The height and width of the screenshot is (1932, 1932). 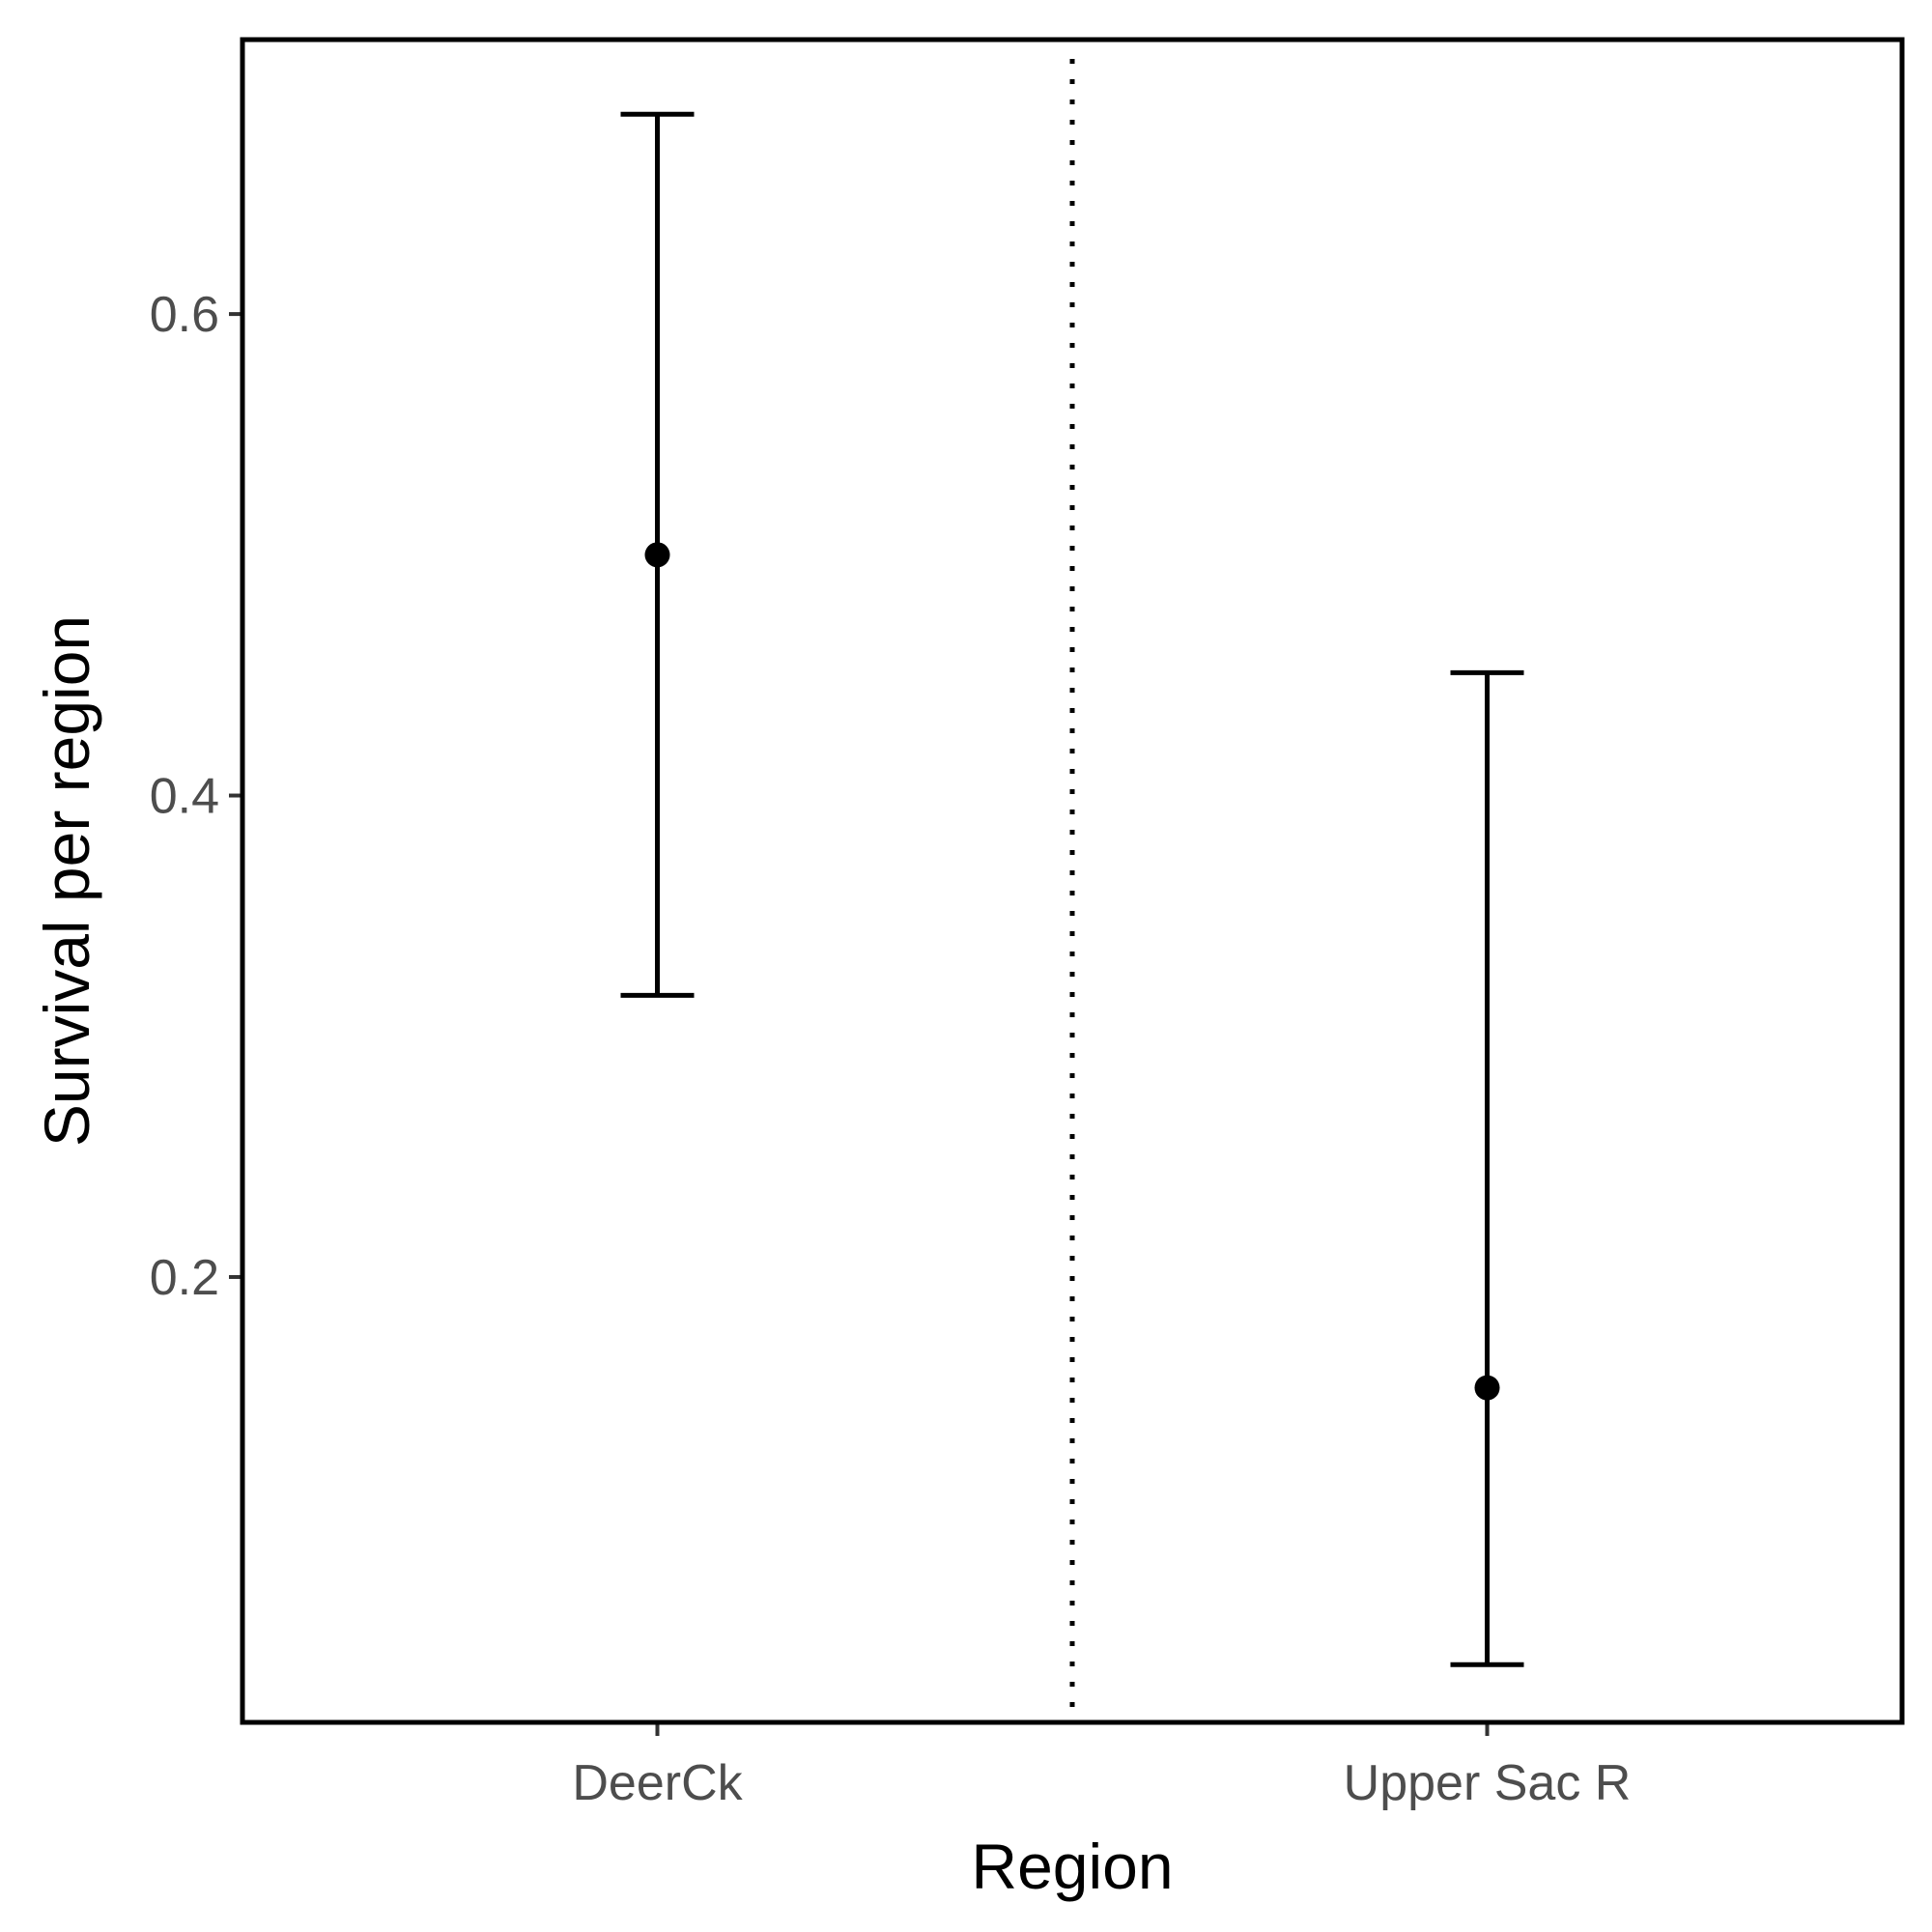 I want to click on y-tick-label: 0.6, so click(x=184, y=315).